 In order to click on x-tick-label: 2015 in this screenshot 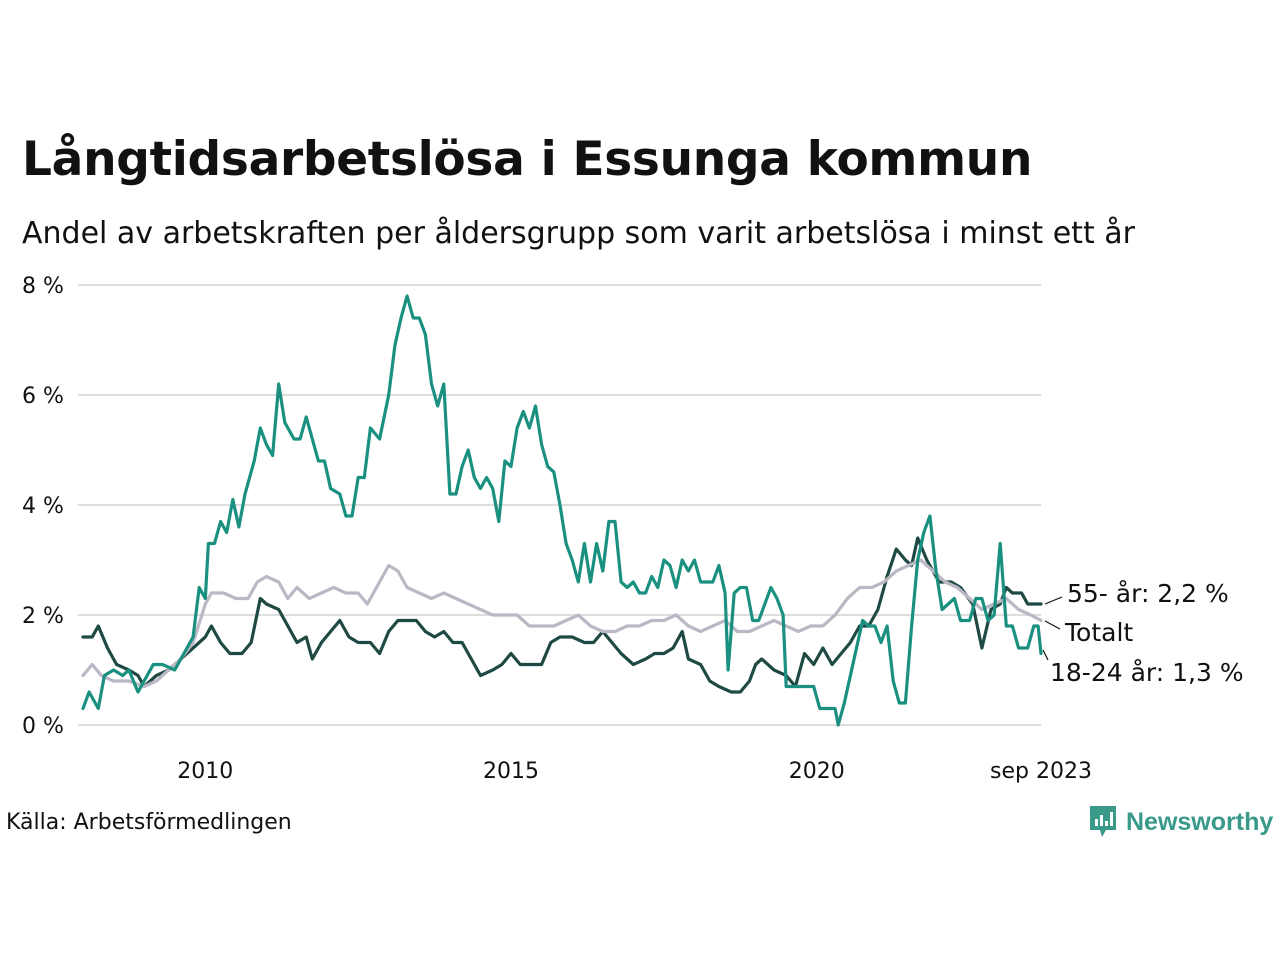, I will do `click(511, 771)`.